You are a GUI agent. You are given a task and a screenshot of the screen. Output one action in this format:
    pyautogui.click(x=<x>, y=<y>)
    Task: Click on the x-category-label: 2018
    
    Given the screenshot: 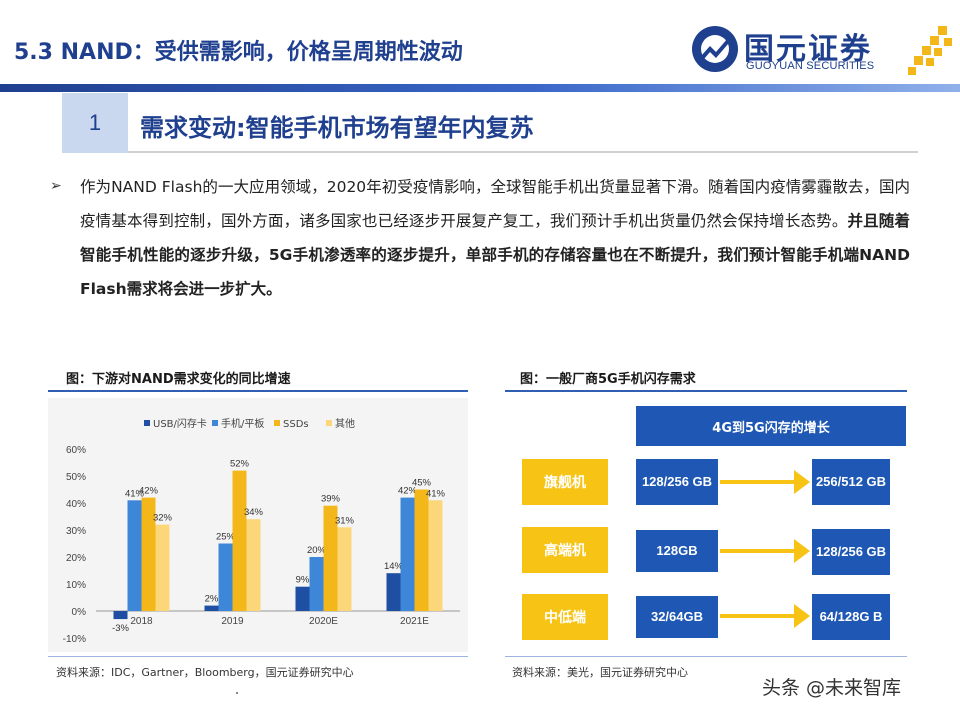 What is the action you would take?
    pyautogui.click(x=141, y=621)
    